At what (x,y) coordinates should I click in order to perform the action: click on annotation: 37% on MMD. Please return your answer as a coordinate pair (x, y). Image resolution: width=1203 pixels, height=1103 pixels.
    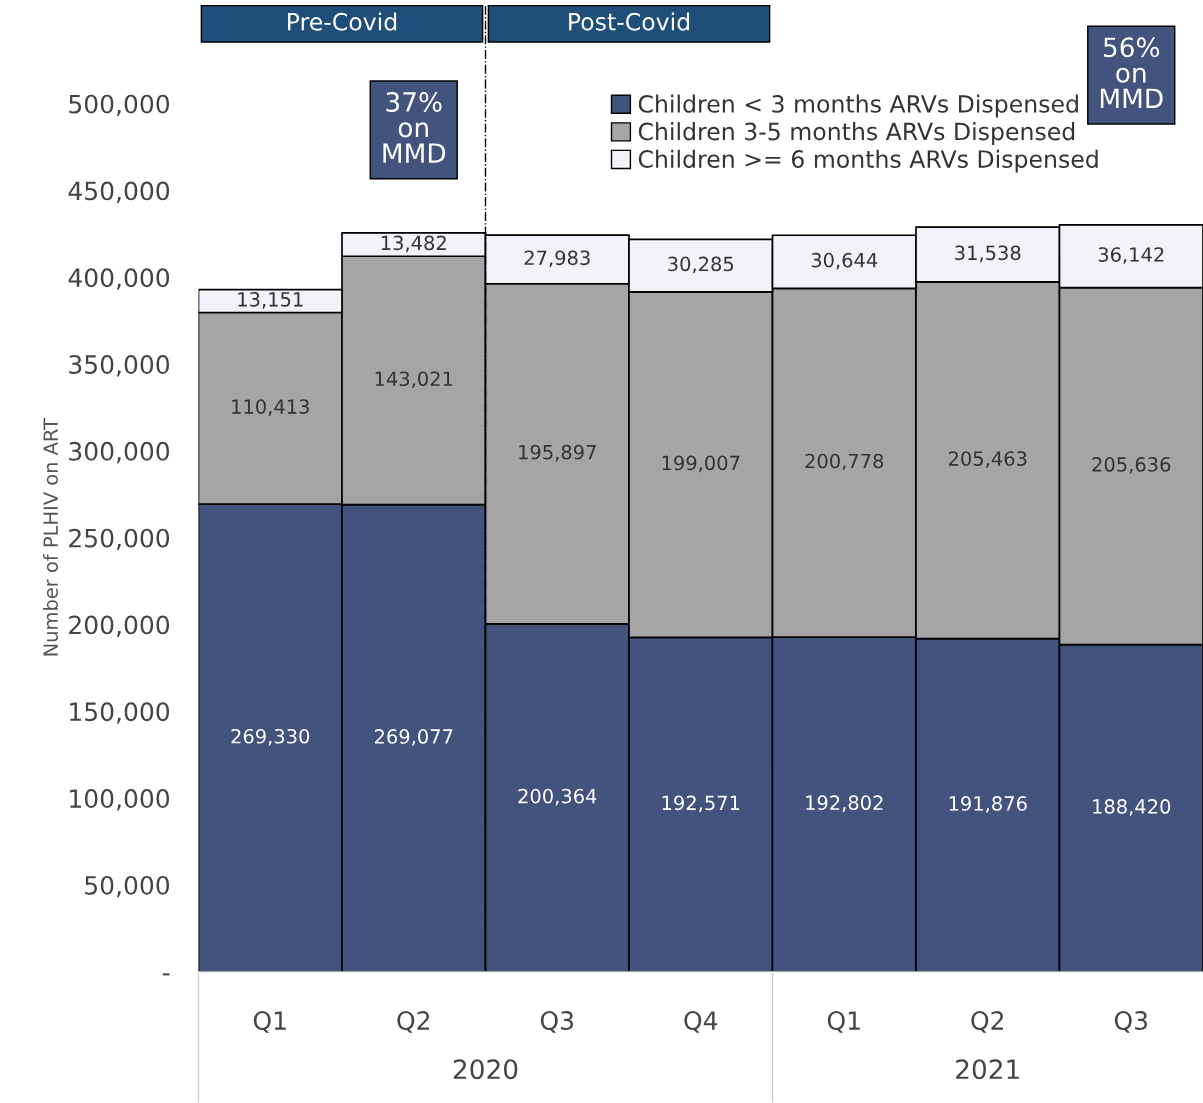
    Looking at the image, I should click on (414, 127).